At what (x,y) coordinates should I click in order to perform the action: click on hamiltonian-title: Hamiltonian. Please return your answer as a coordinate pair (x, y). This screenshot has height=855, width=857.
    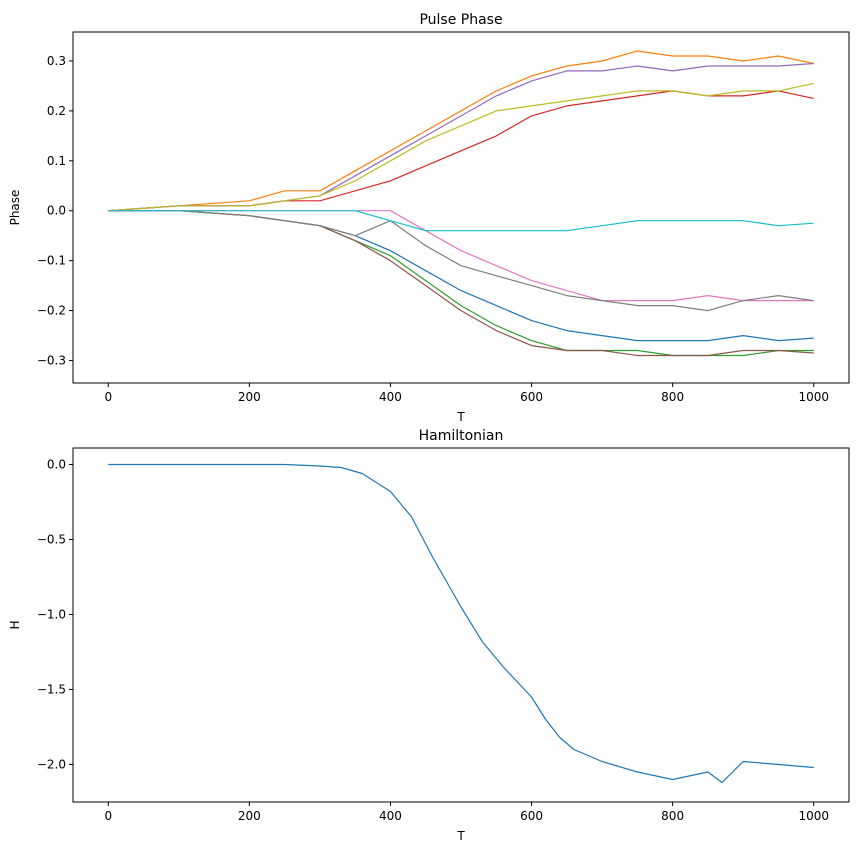
    Looking at the image, I should click on (461, 436).